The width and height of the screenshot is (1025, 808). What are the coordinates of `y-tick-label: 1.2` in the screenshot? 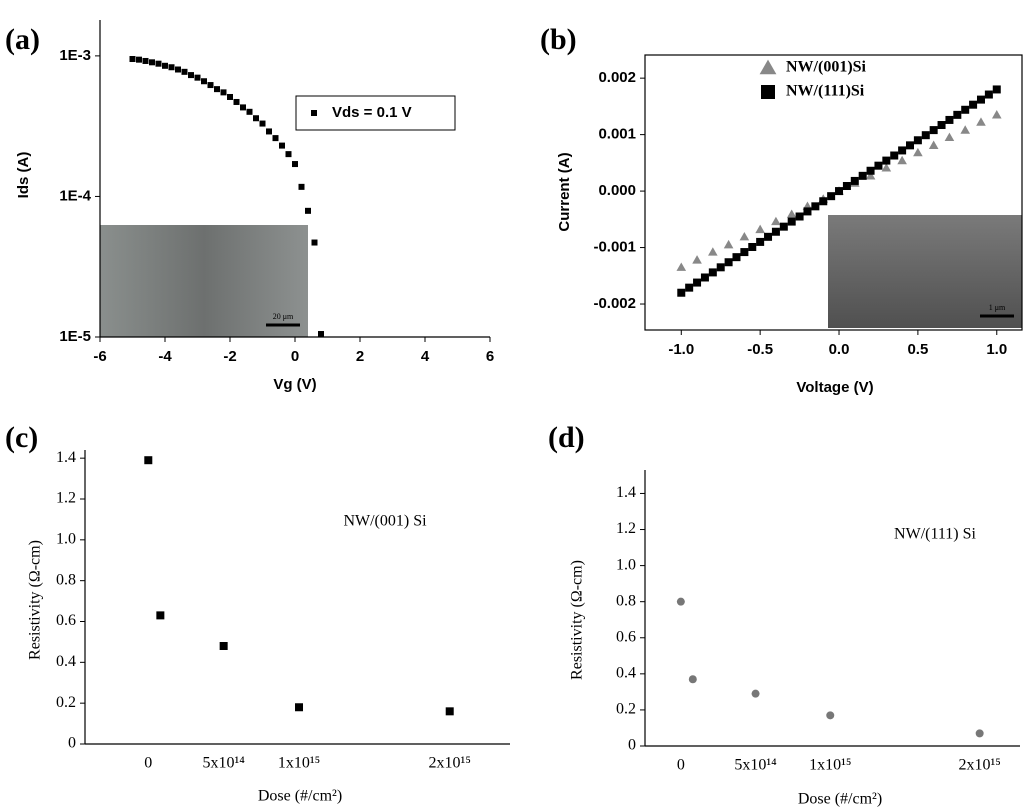 It's located at (66, 498).